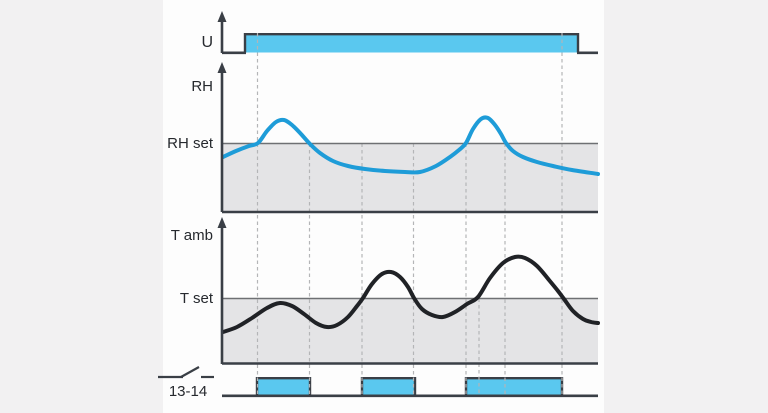  What do you see at coordinates (283, 387) in the screenshot?
I see `output-pulse-1-fill` at bounding box center [283, 387].